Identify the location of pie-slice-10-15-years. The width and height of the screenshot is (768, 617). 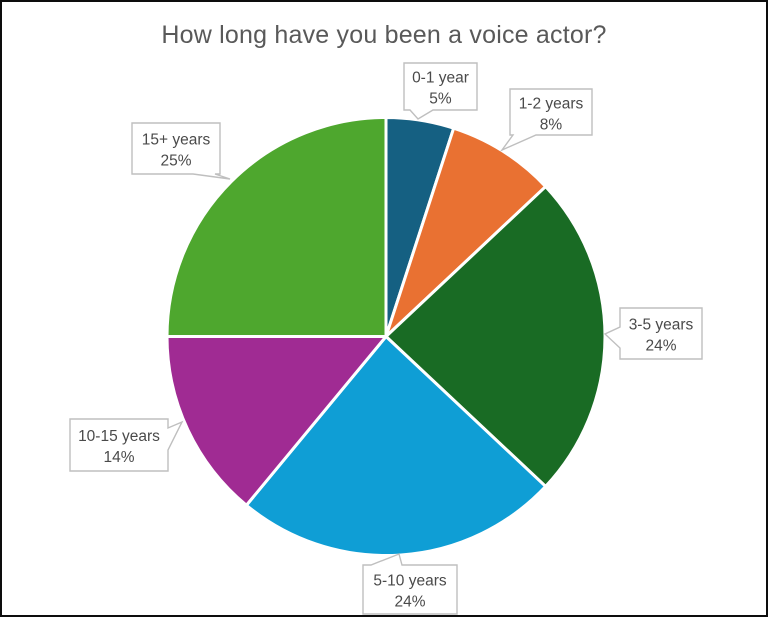
(276, 421).